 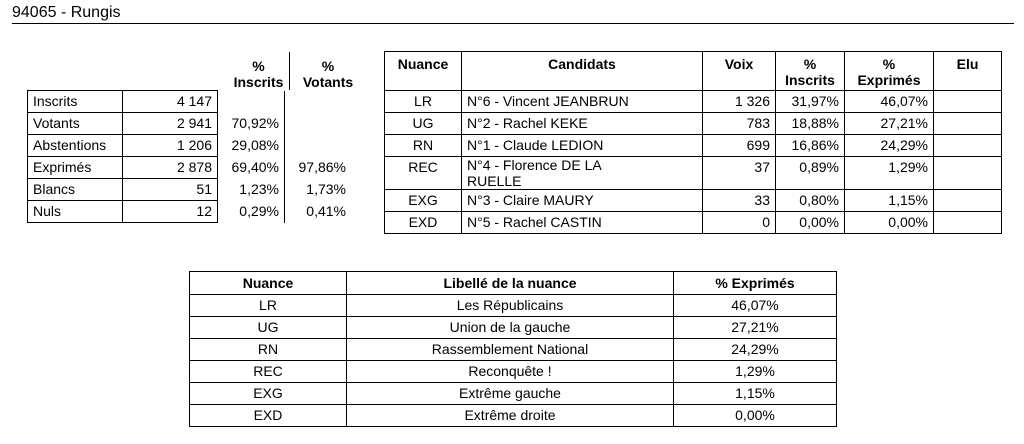 What do you see at coordinates (739, 71) in the screenshot?
I see `col-voix: Voix` at bounding box center [739, 71].